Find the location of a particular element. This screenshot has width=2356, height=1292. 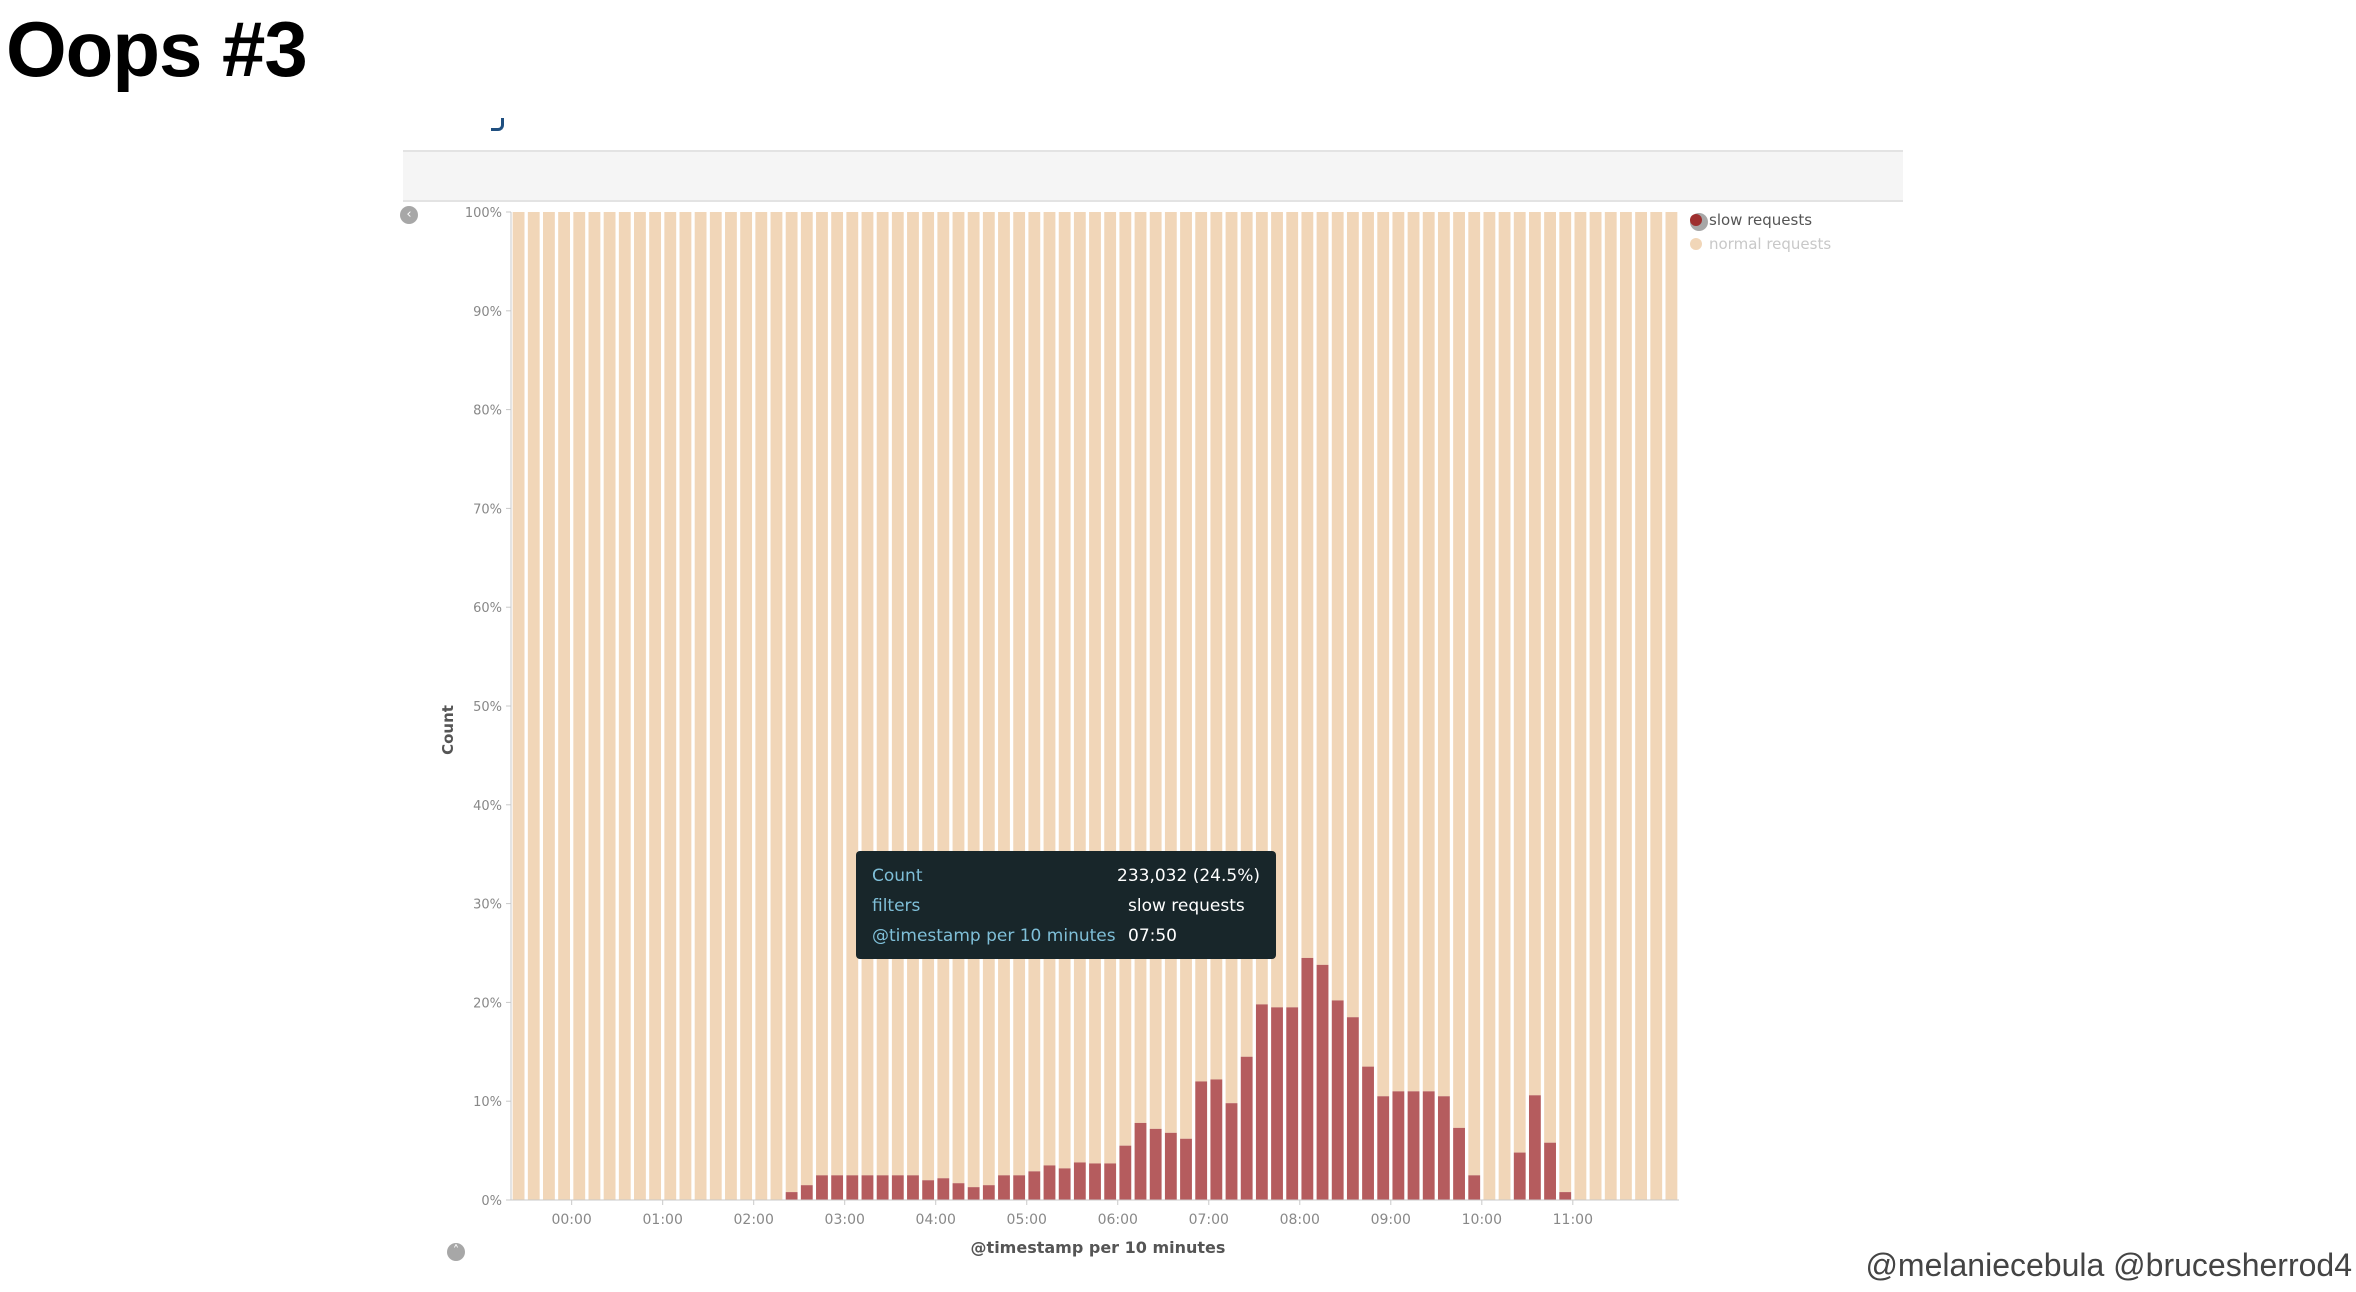

chevron-left-icon: ‹ is located at coordinates (409, 215).